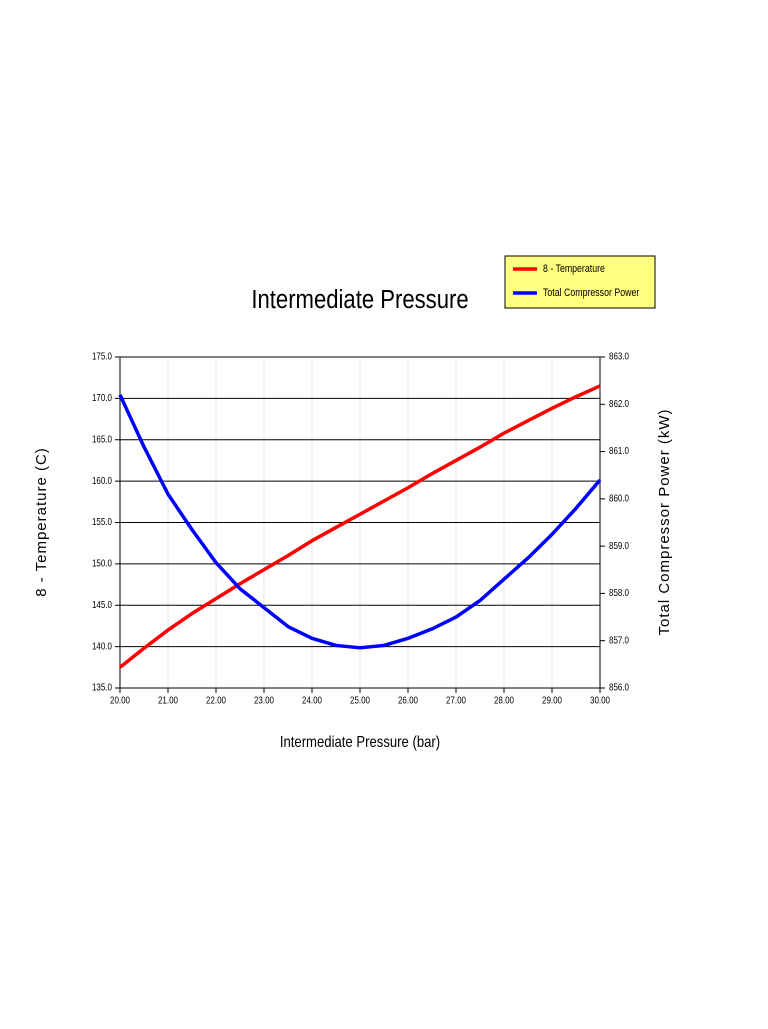 The image size is (768, 1029). What do you see at coordinates (102, 439) in the screenshot?
I see `y-tick-label: 165.0` at bounding box center [102, 439].